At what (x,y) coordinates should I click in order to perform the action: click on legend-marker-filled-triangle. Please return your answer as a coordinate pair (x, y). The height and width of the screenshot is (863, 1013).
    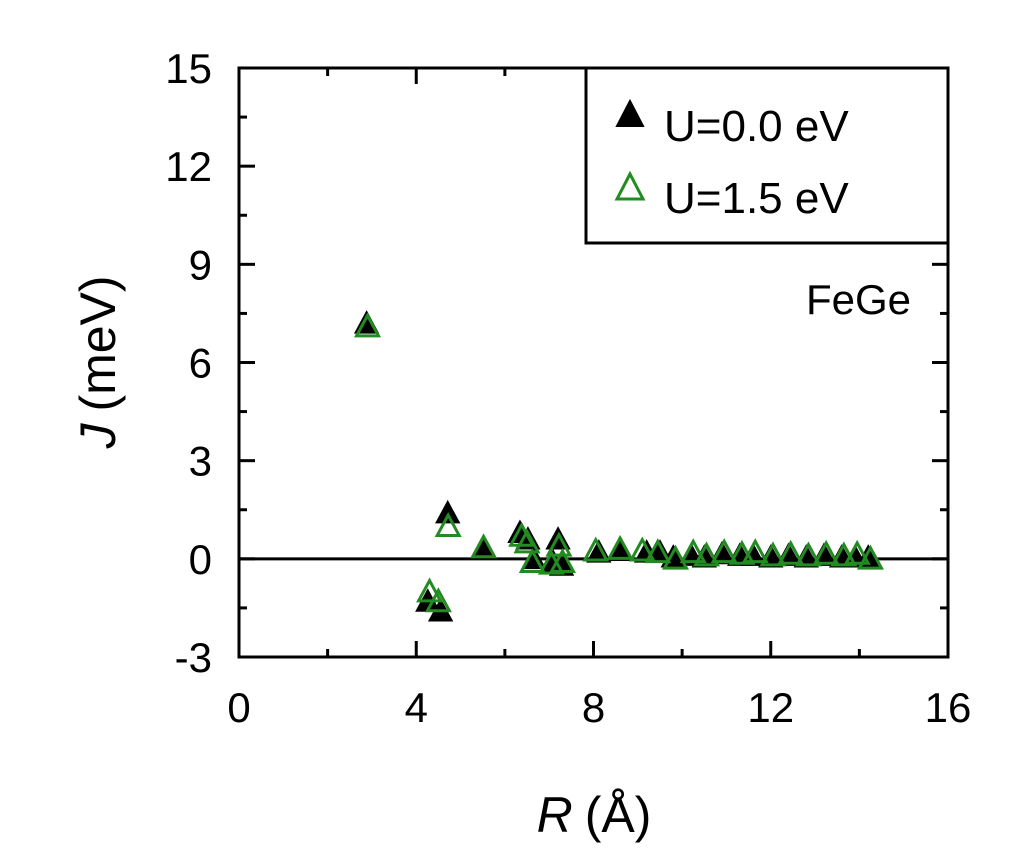
    Looking at the image, I should click on (630, 112).